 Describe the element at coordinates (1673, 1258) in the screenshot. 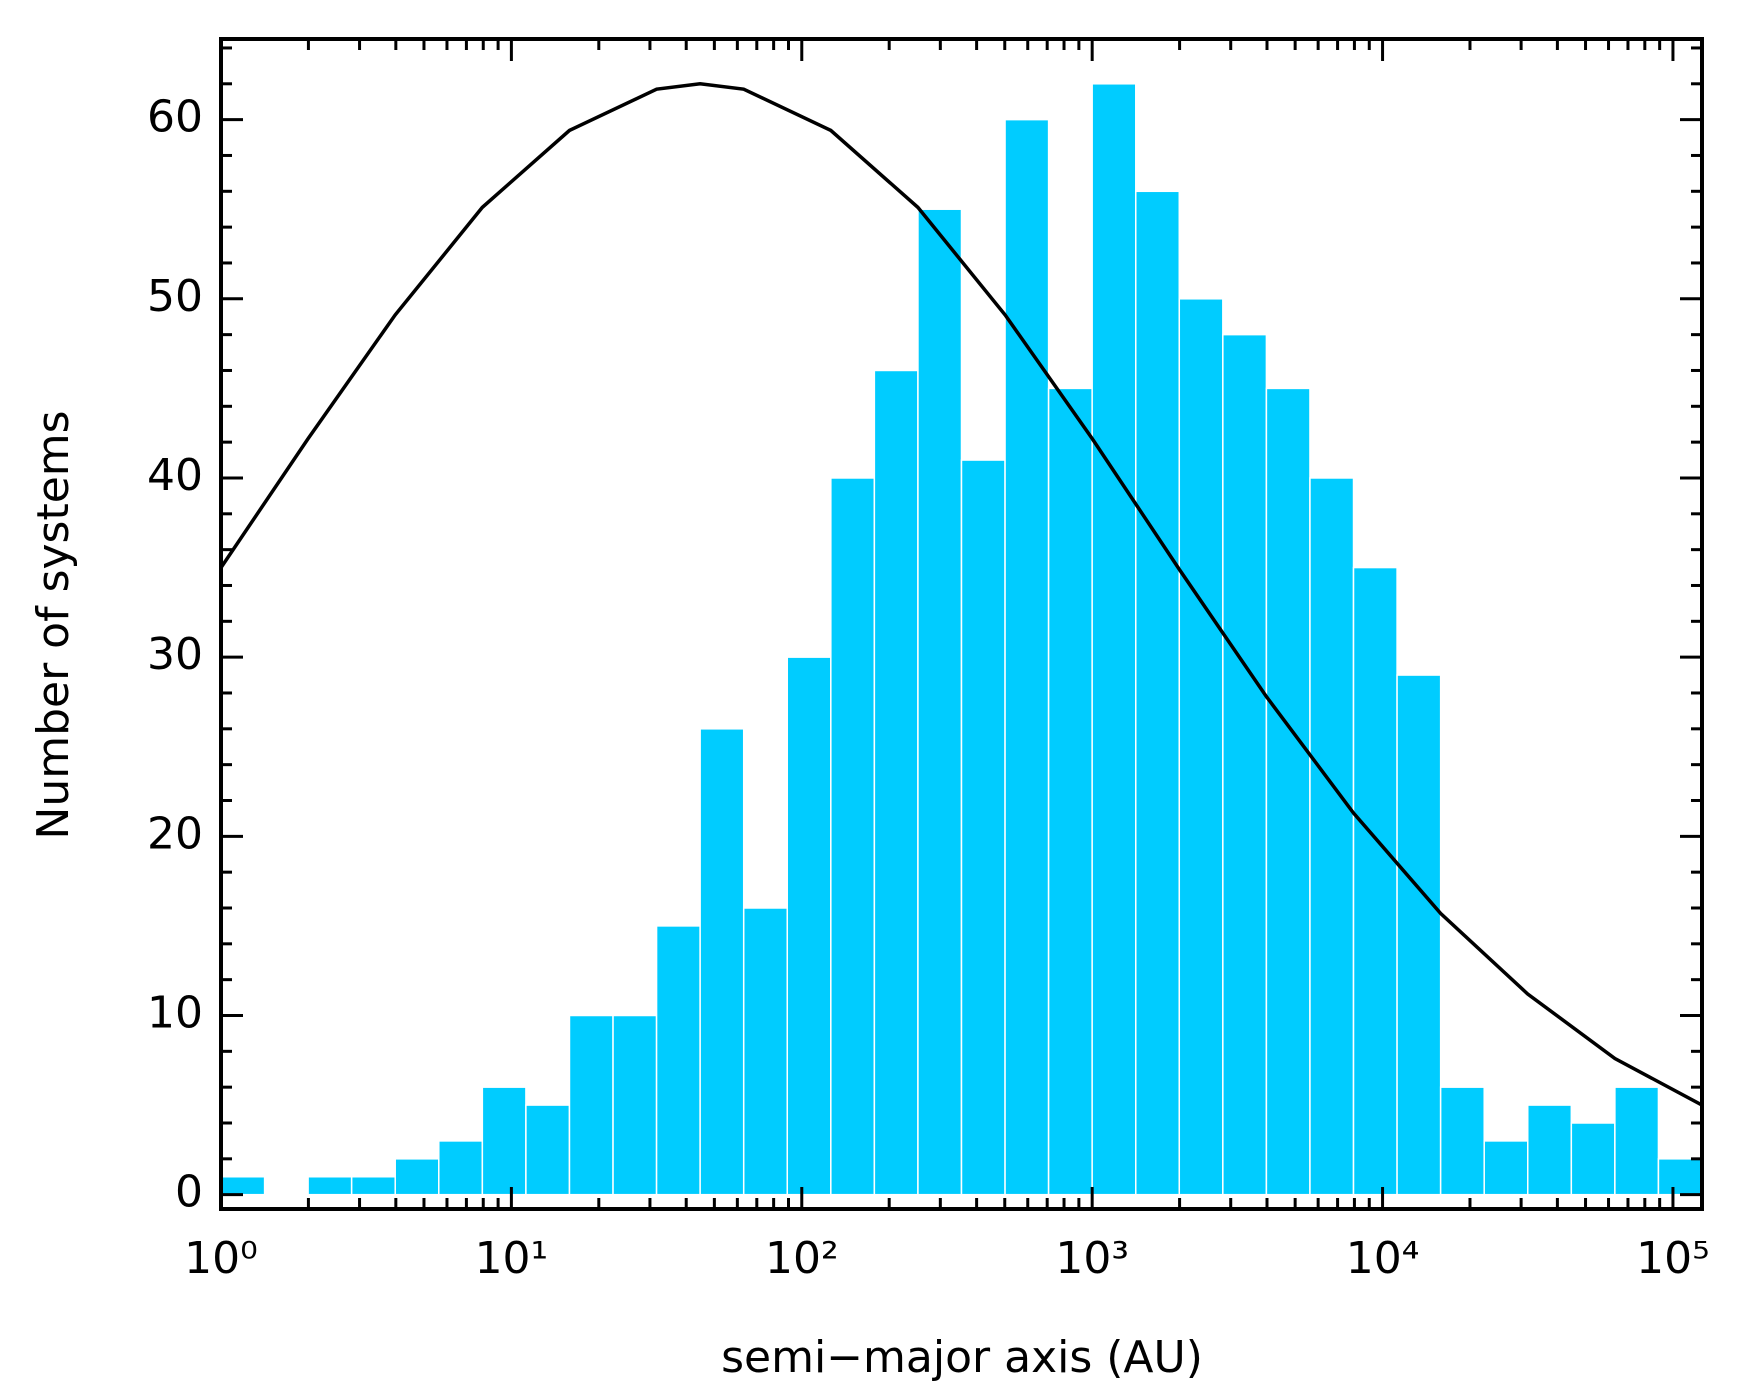

I see `x-tick-label: 10⁵` at that location.